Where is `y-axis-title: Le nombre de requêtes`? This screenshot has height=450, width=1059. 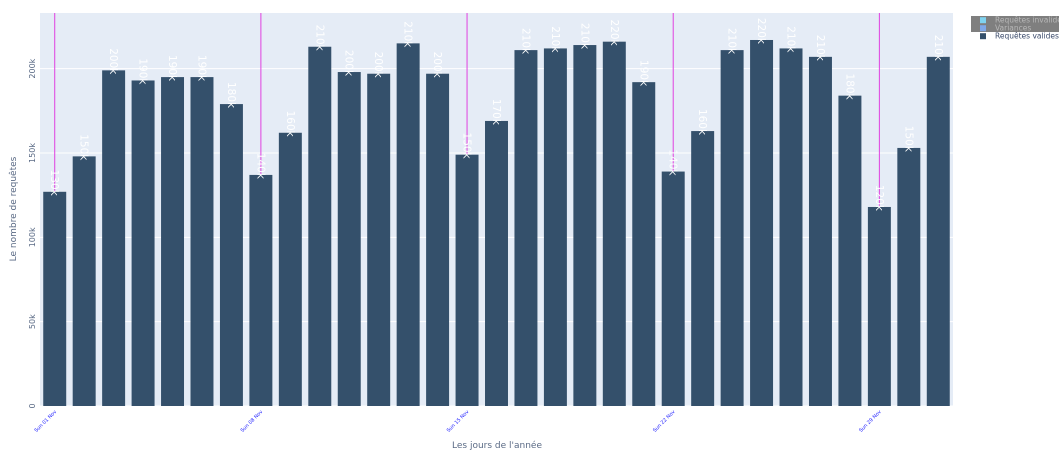
y-axis-title: Le nombre de requêtes is located at coordinates (13, 208).